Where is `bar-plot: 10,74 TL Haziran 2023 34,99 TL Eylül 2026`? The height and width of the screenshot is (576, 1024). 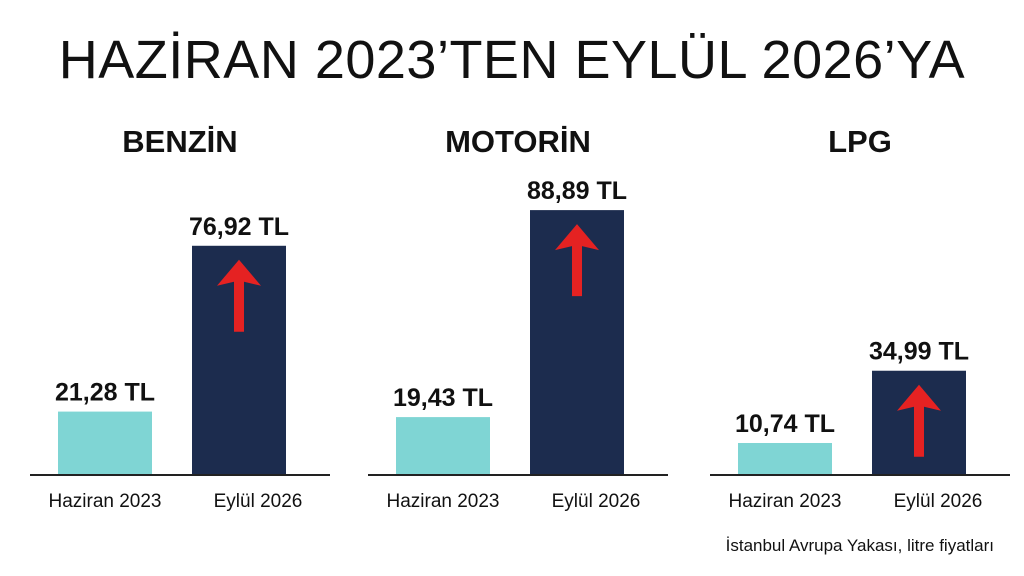
bar-plot: 10,74 TL Haziran 2023 34,99 TL Eylül 2026 is located at coordinates (860, 425).